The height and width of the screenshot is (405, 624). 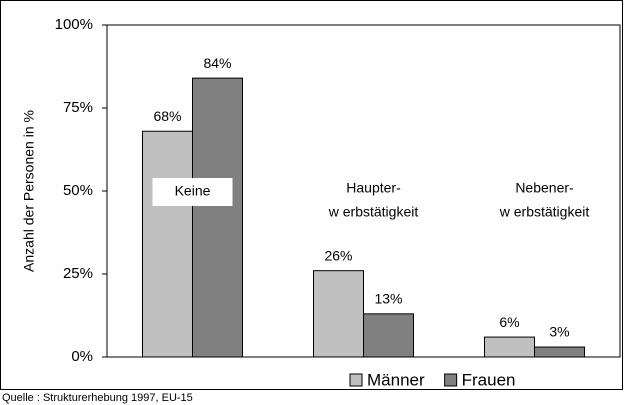 What do you see at coordinates (509, 322) in the screenshot?
I see `value-label: 6%` at bounding box center [509, 322].